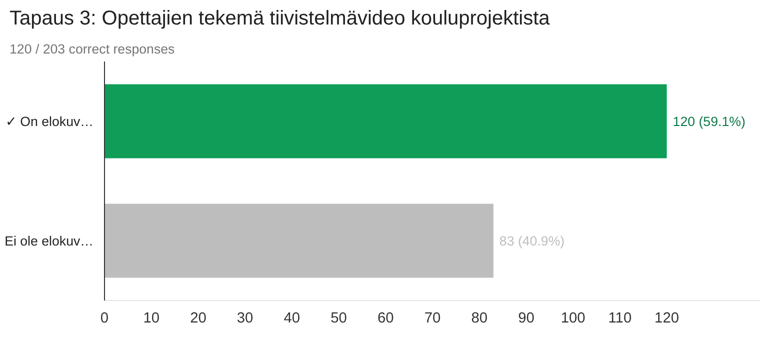  Describe the element at coordinates (385, 318) in the screenshot. I see `x-tick-label: 60` at that location.